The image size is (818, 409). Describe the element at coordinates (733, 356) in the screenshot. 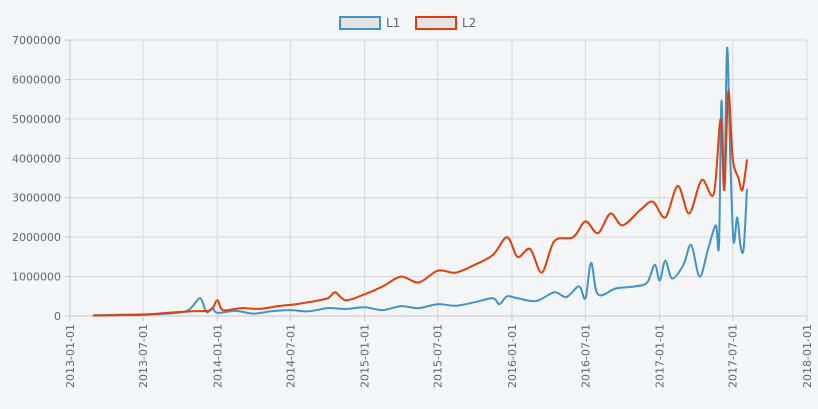

I see `x-tick-label: 2017-07-01` at that location.